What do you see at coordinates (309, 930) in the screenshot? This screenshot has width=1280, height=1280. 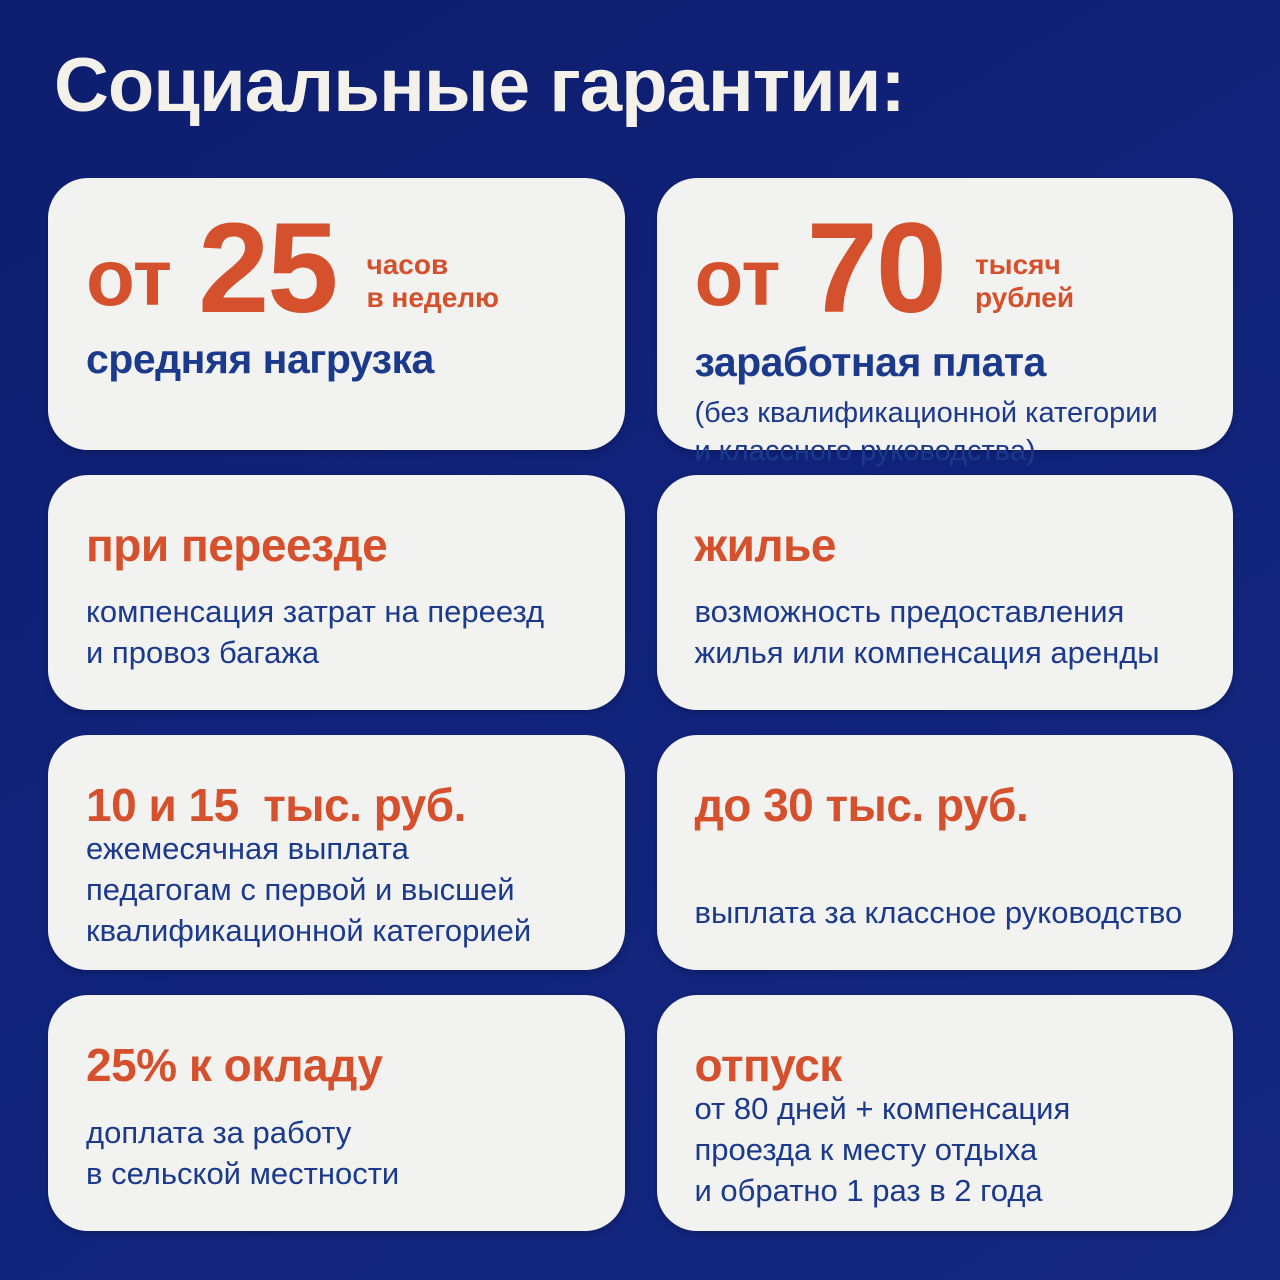 I see `card-body-line: квалификационной категорией` at bounding box center [309, 930].